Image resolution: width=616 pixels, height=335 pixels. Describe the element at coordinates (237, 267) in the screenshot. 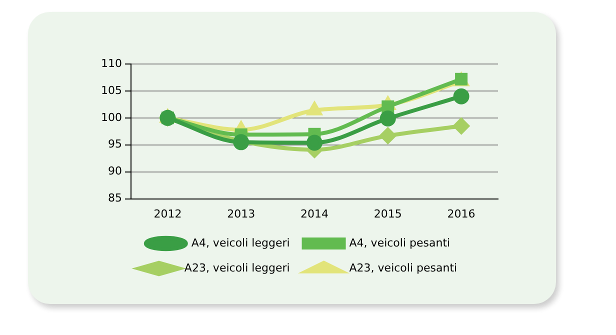

I see `legend-label: A23, veicoli leggeri` at that location.